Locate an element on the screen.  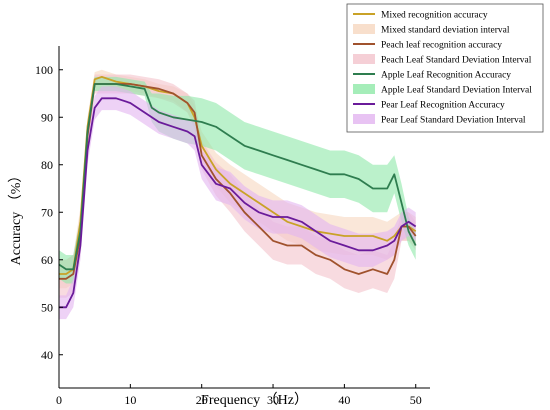
legend-label: Pear Leaf Recognition Accuracy is located at coordinates (443, 105).